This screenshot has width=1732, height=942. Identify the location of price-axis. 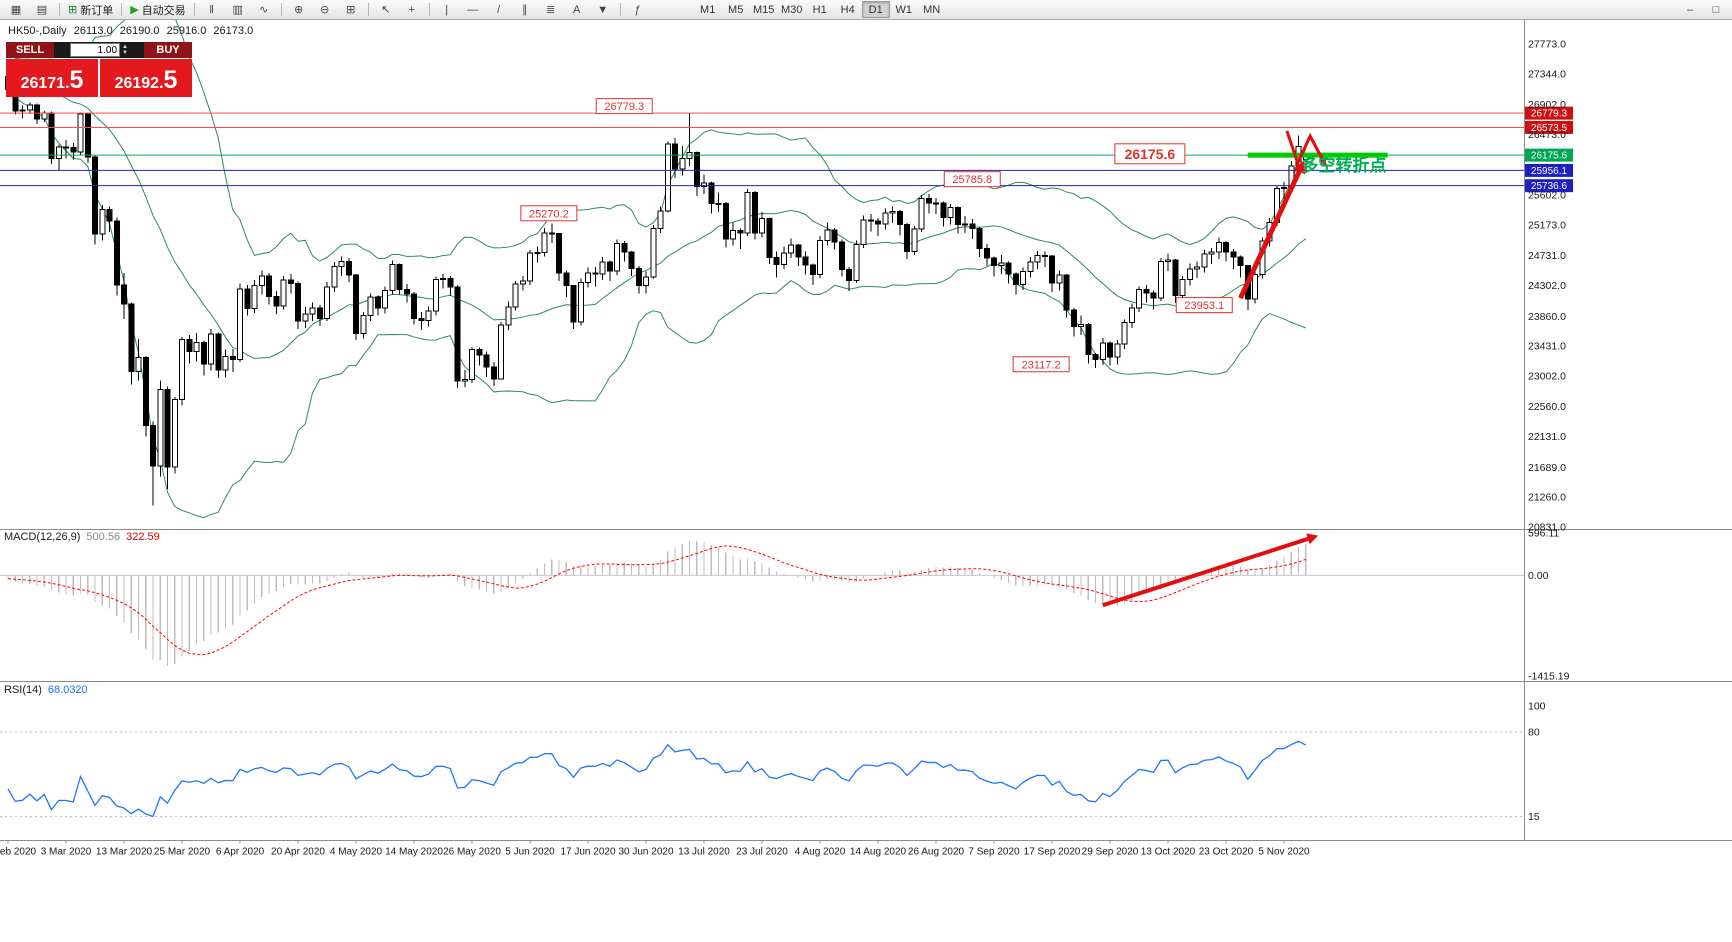
(1549, 149).